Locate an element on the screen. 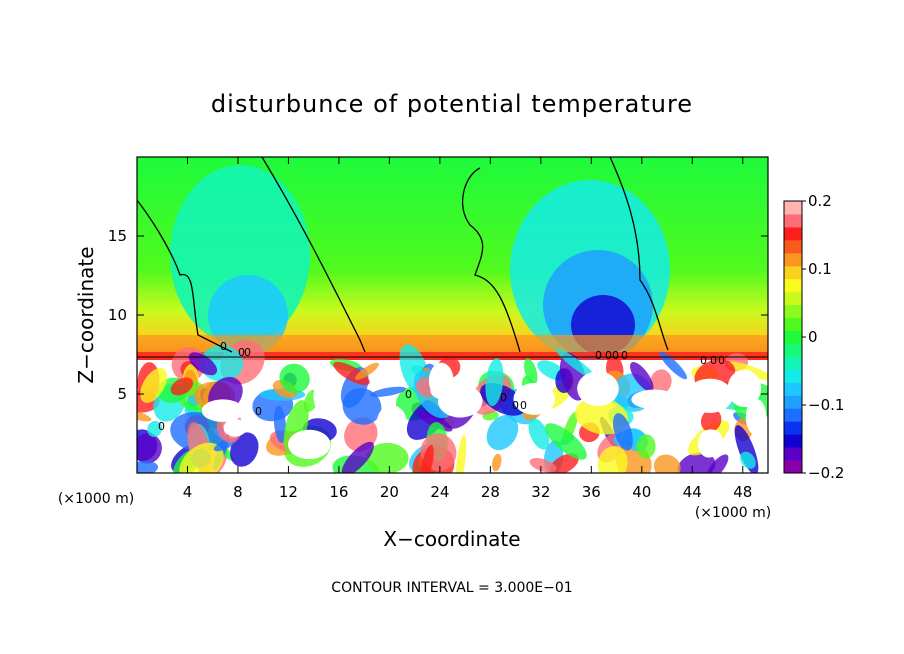  colorbar-tick-label: 0 is located at coordinates (813, 337).